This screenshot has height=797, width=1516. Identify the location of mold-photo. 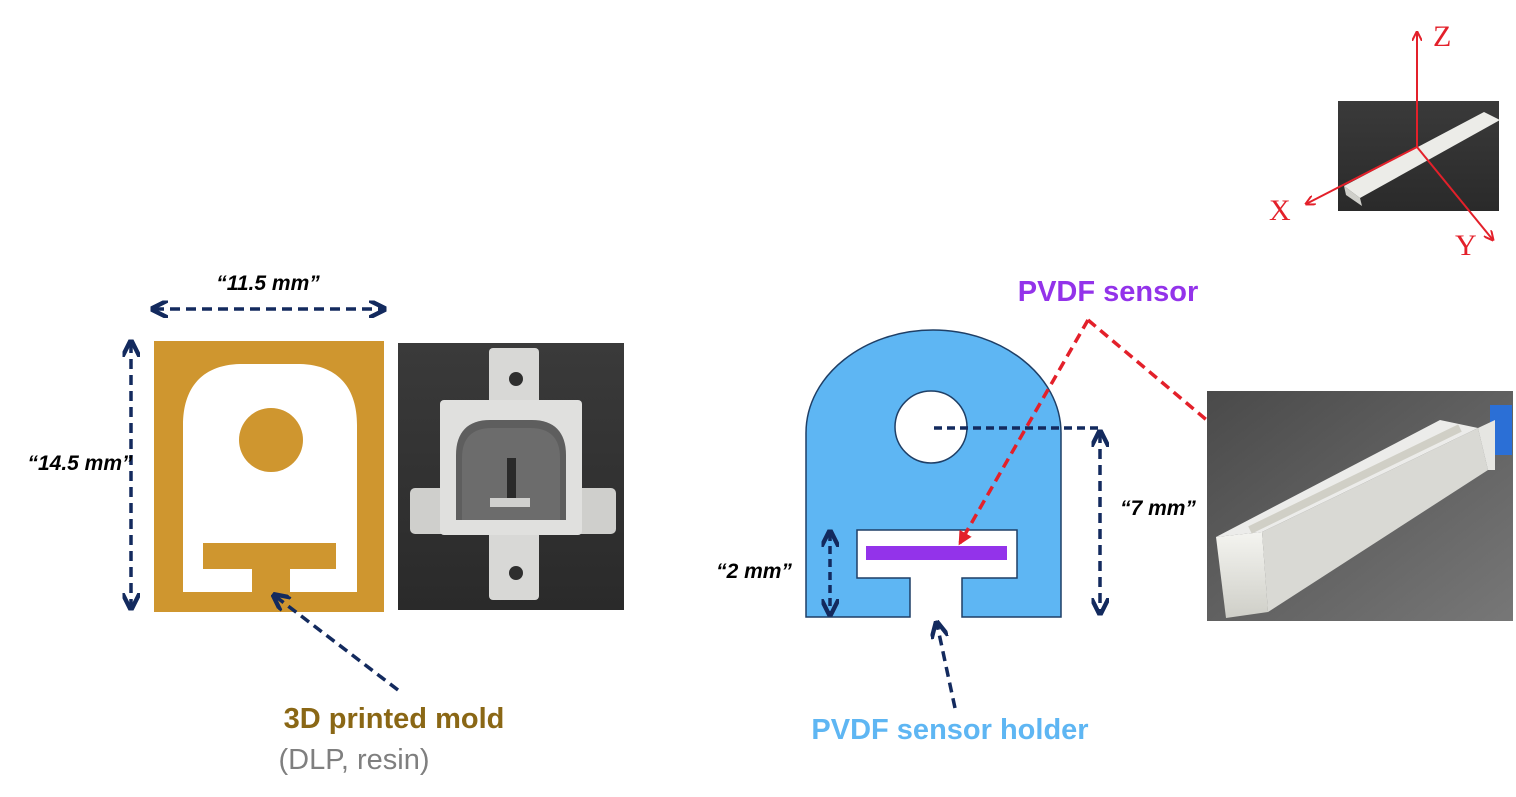
(511, 476).